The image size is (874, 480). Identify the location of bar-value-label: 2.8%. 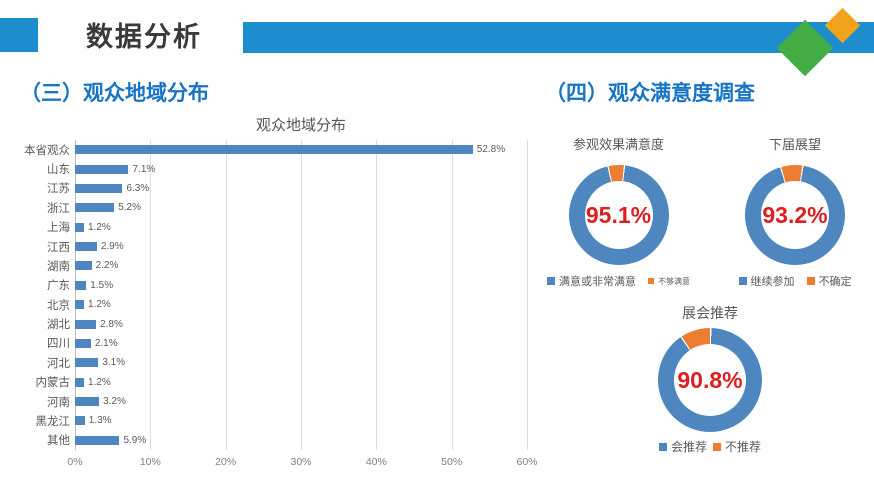
(111, 324).